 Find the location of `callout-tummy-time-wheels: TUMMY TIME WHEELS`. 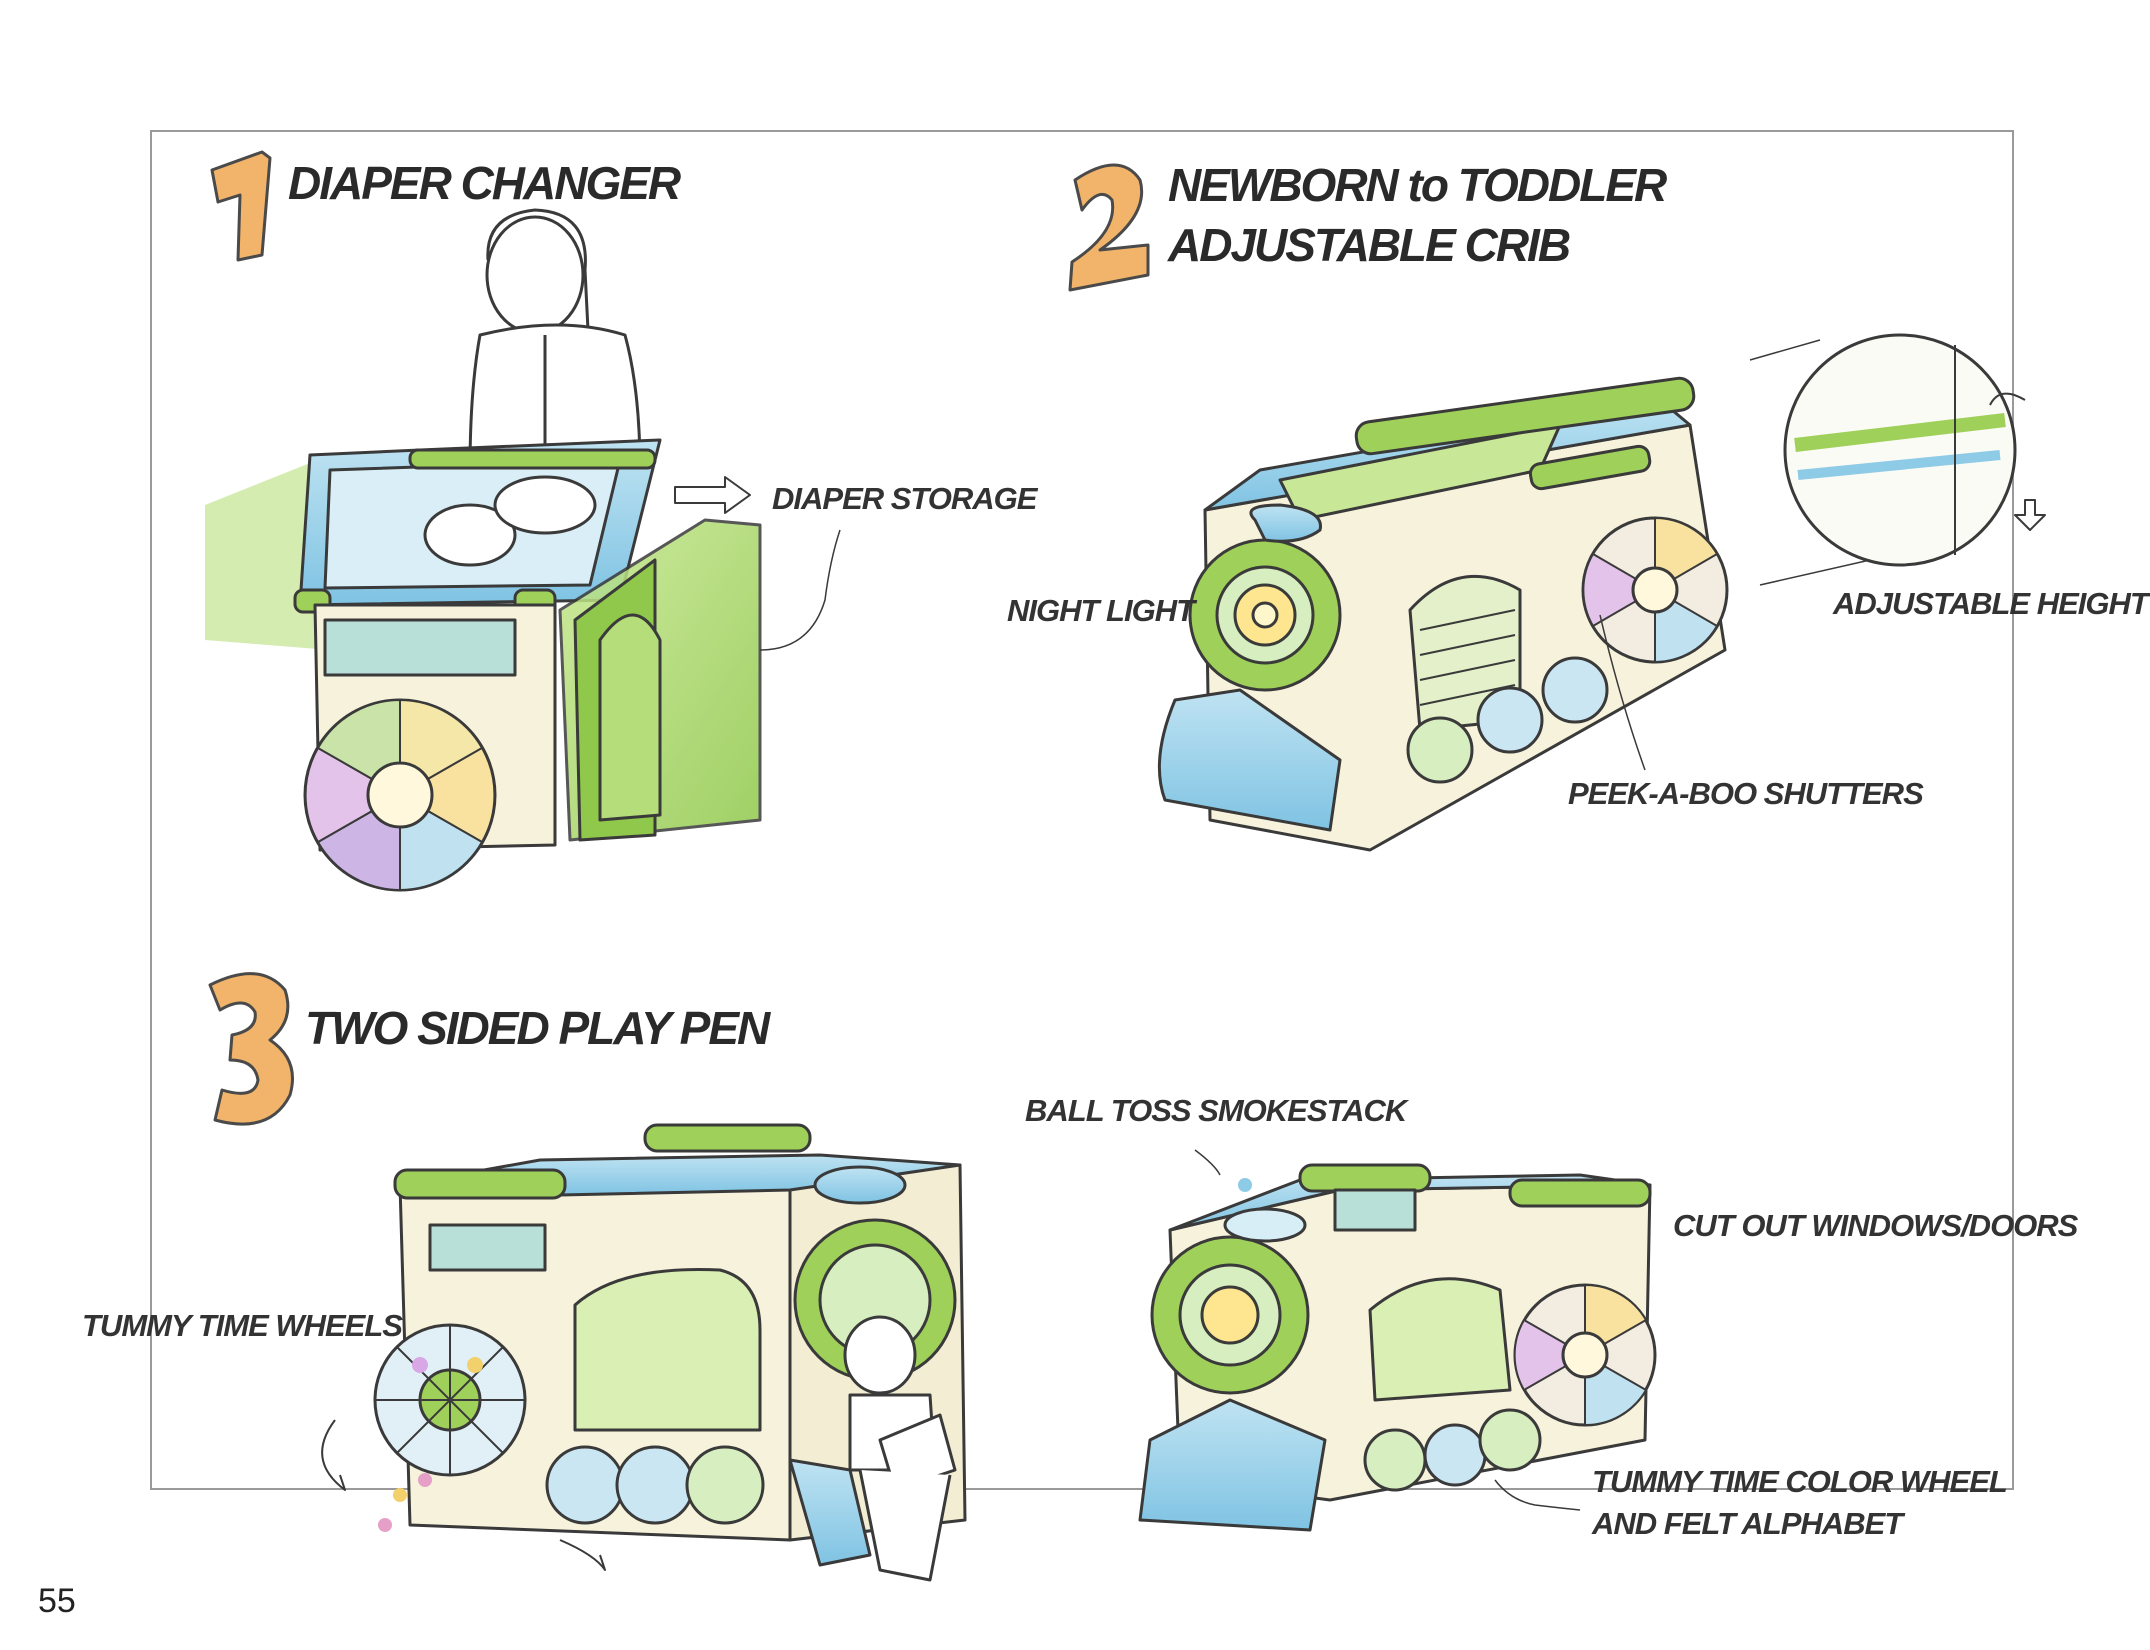

callout-tummy-time-wheels: TUMMY TIME WHEELS is located at coordinates (242, 1325).